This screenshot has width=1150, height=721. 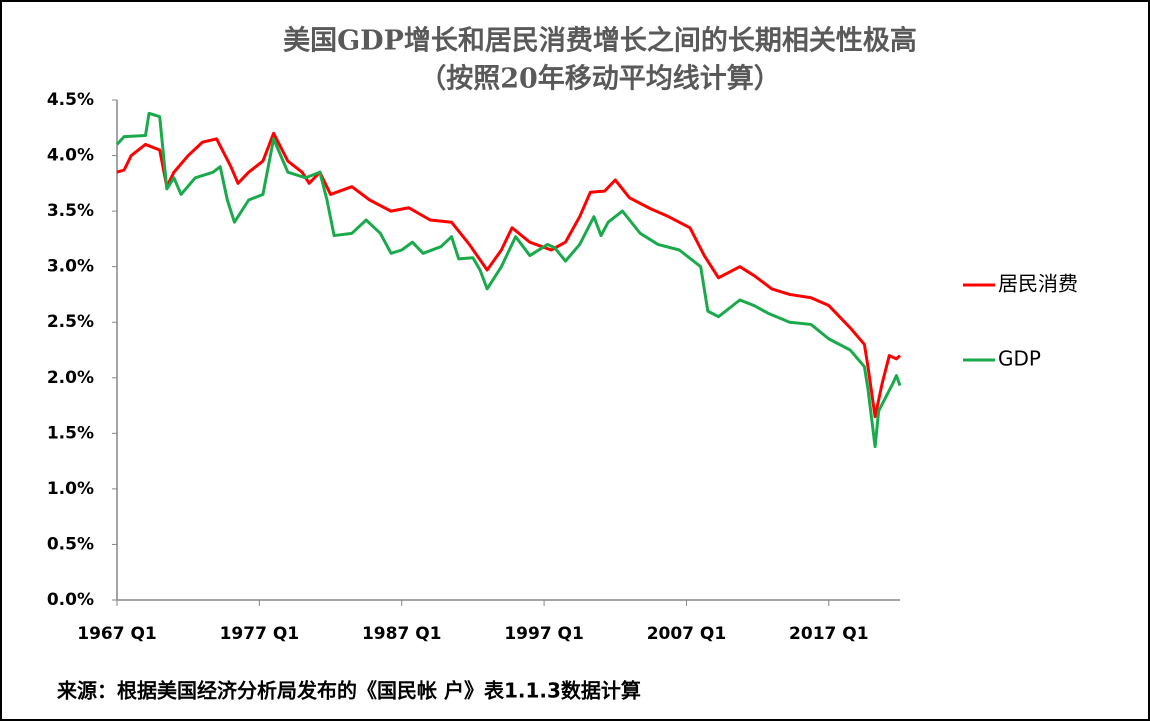 What do you see at coordinates (70, 322) in the screenshot?
I see `y-tick-label: 2.5%` at bounding box center [70, 322].